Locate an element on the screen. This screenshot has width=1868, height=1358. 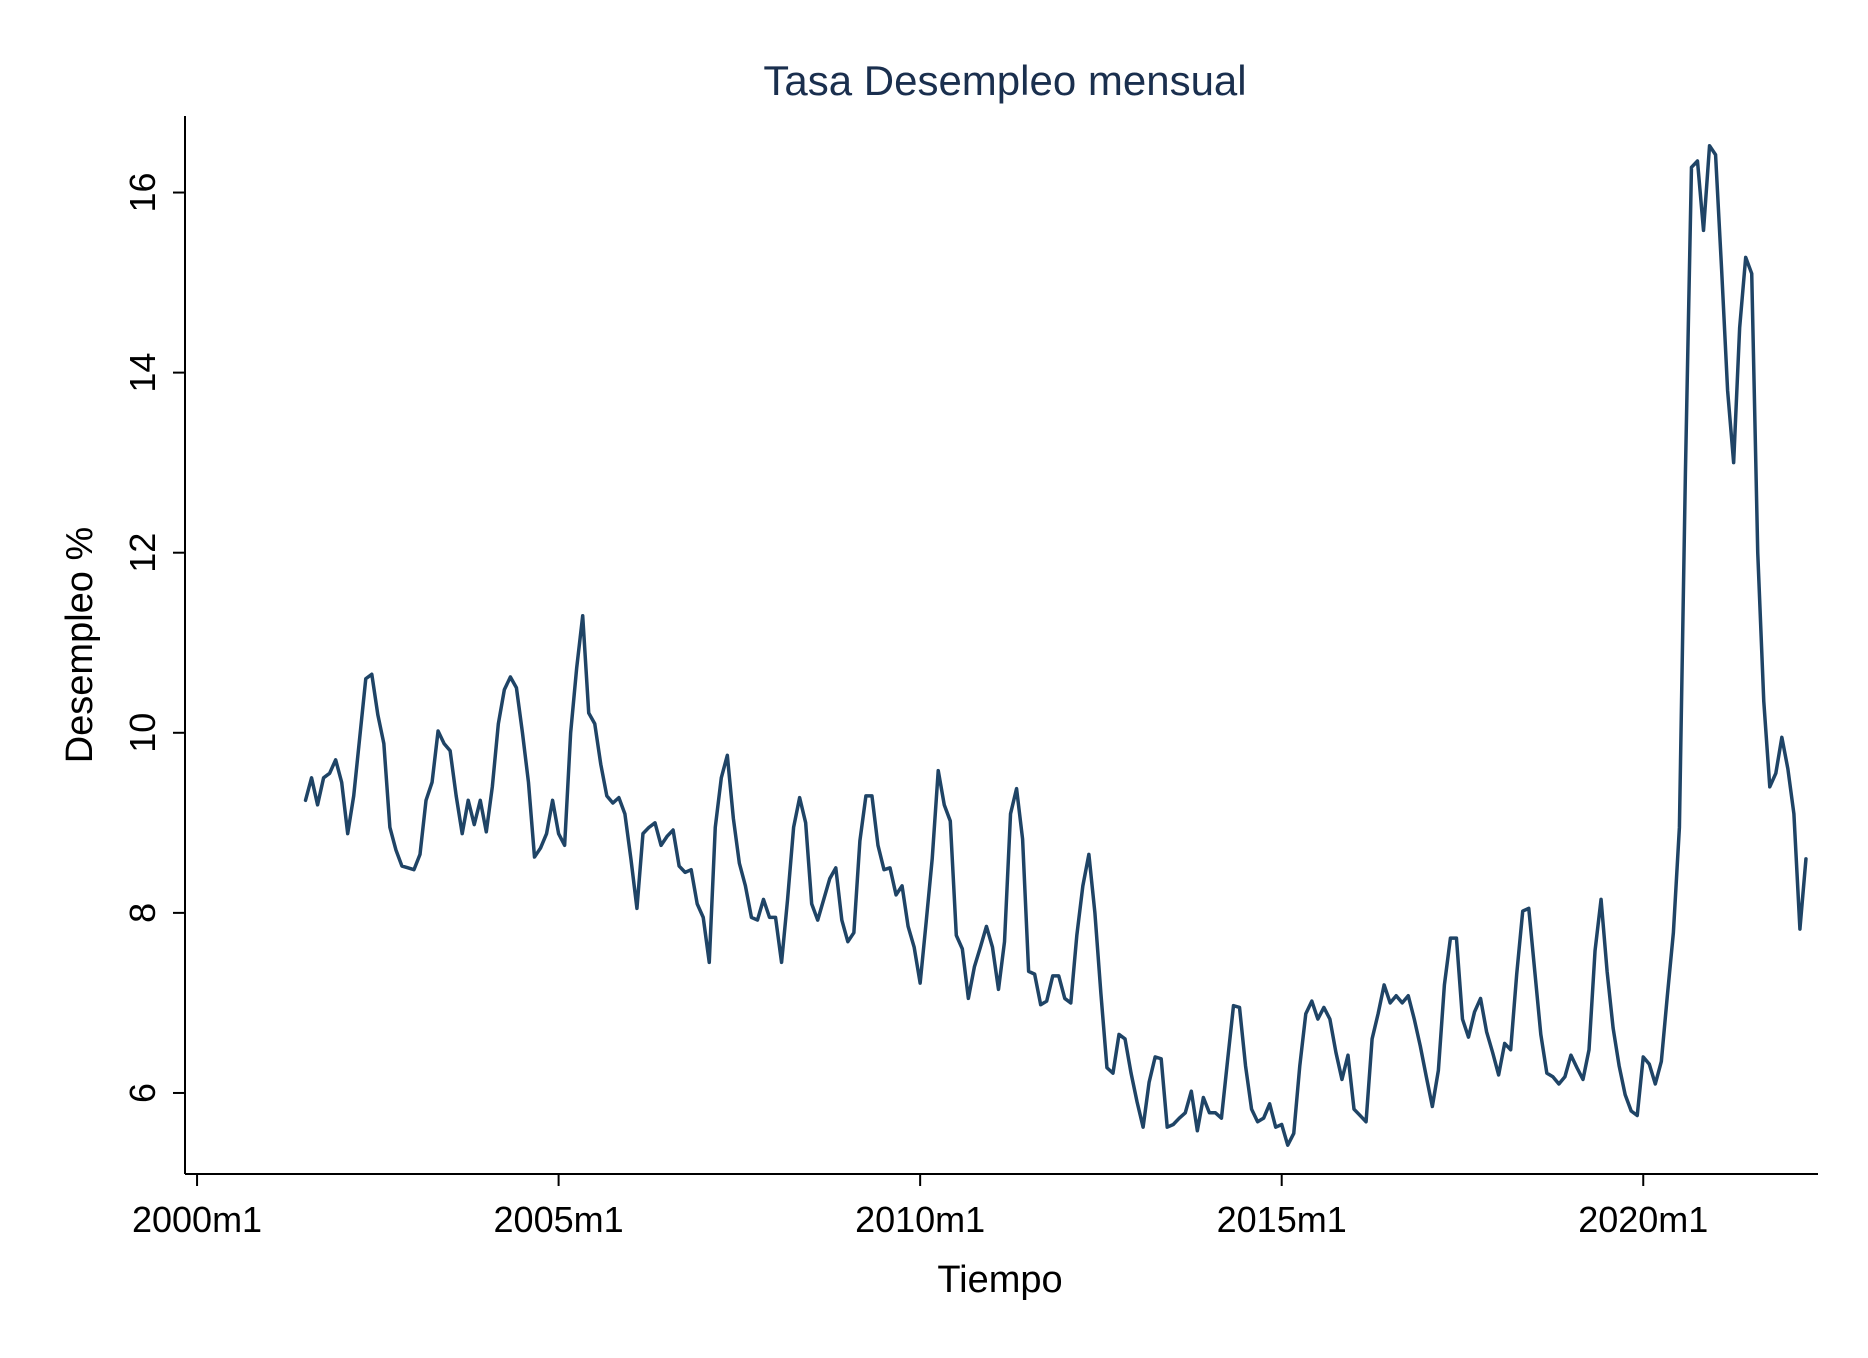
x-tick-label: 2000m1 is located at coordinates (197, 1219).